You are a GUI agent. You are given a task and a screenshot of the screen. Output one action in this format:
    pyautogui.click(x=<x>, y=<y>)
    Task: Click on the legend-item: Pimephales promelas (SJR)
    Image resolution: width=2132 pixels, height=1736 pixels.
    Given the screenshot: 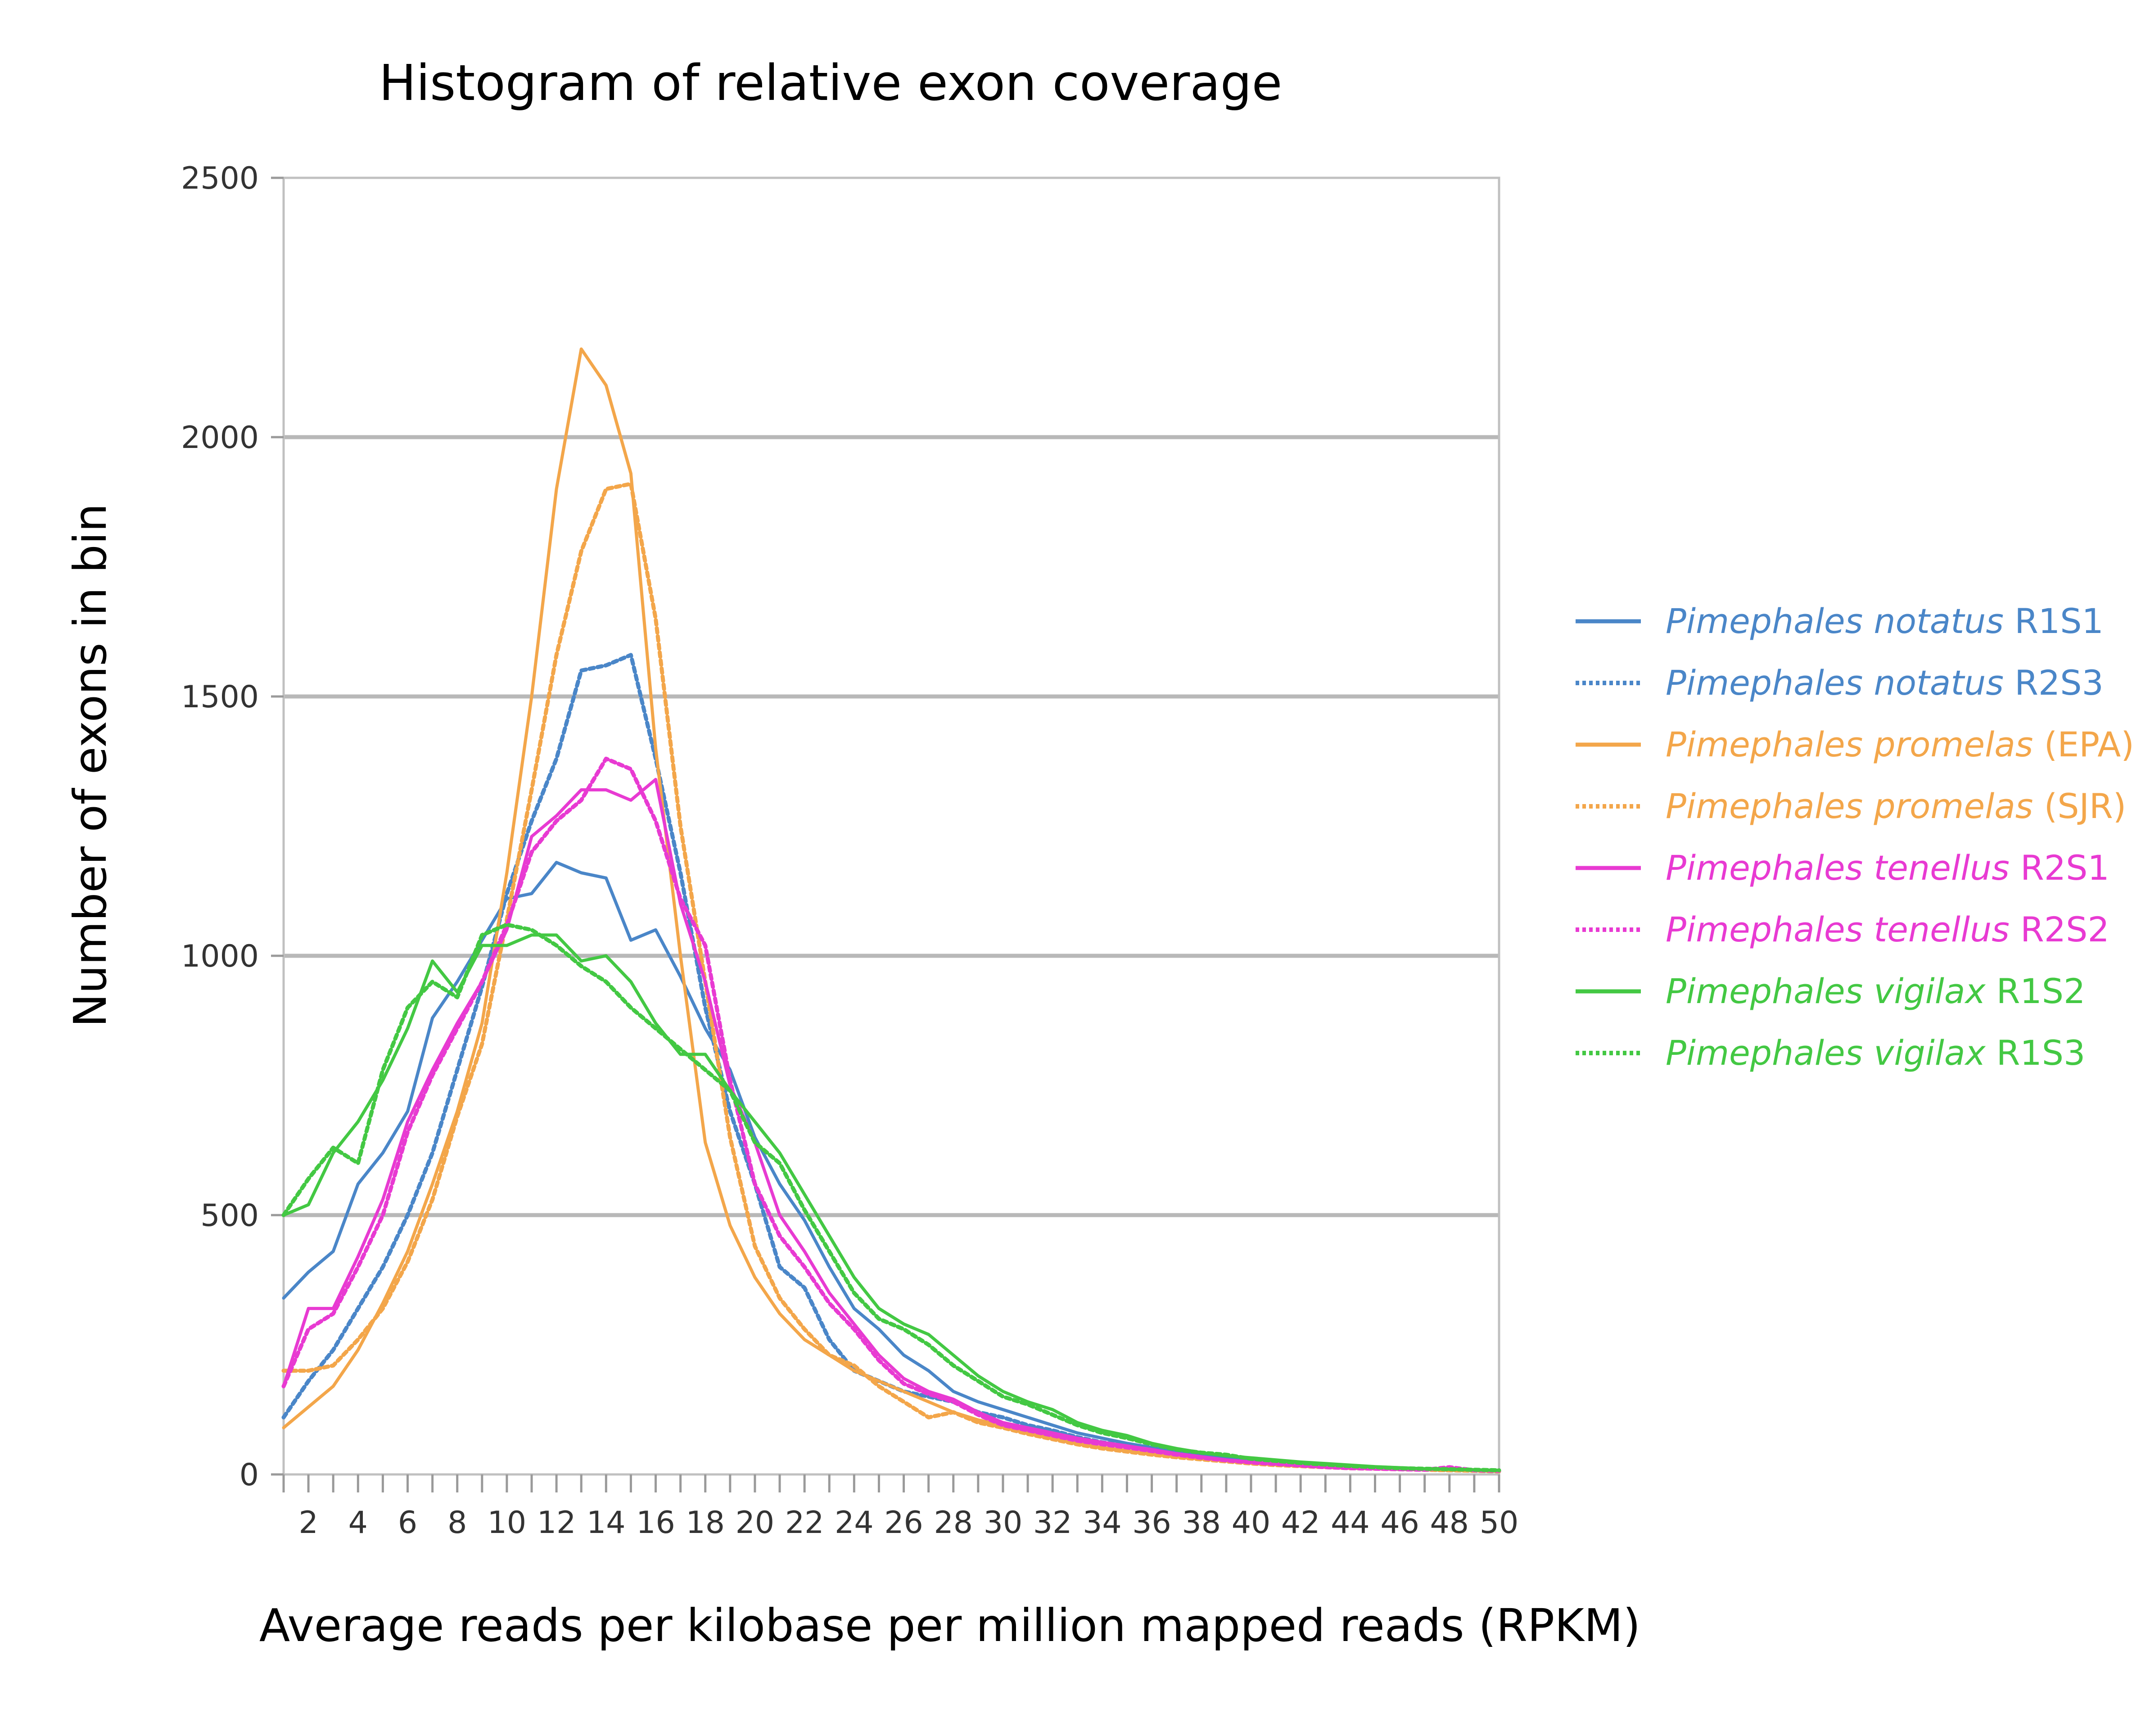 What is the action you would take?
    pyautogui.click(x=1896, y=806)
    